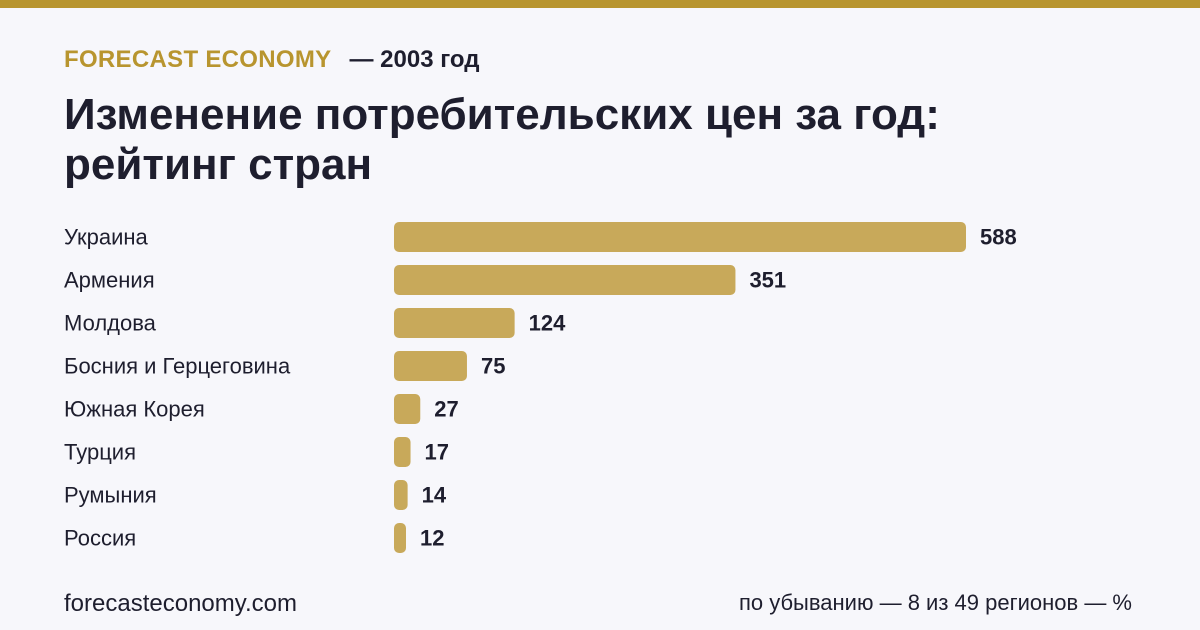 The image size is (1200, 630). What do you see at coordinates (180, 603) in the screenshot?
I see `footer-site: forecasteconomy.com` at bounding box center [180, 603].